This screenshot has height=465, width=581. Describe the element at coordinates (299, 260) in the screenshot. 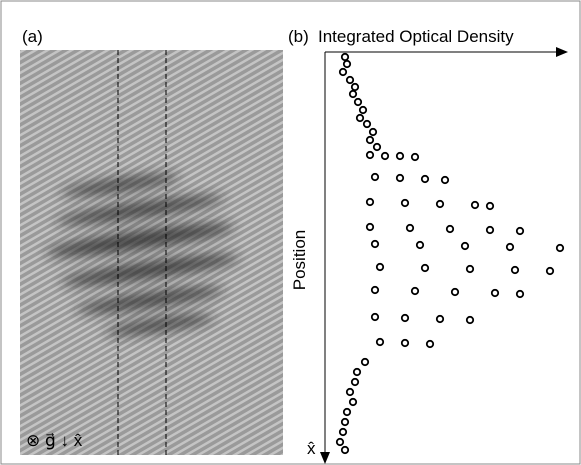

I see `y-axis-label: Position` at that location.